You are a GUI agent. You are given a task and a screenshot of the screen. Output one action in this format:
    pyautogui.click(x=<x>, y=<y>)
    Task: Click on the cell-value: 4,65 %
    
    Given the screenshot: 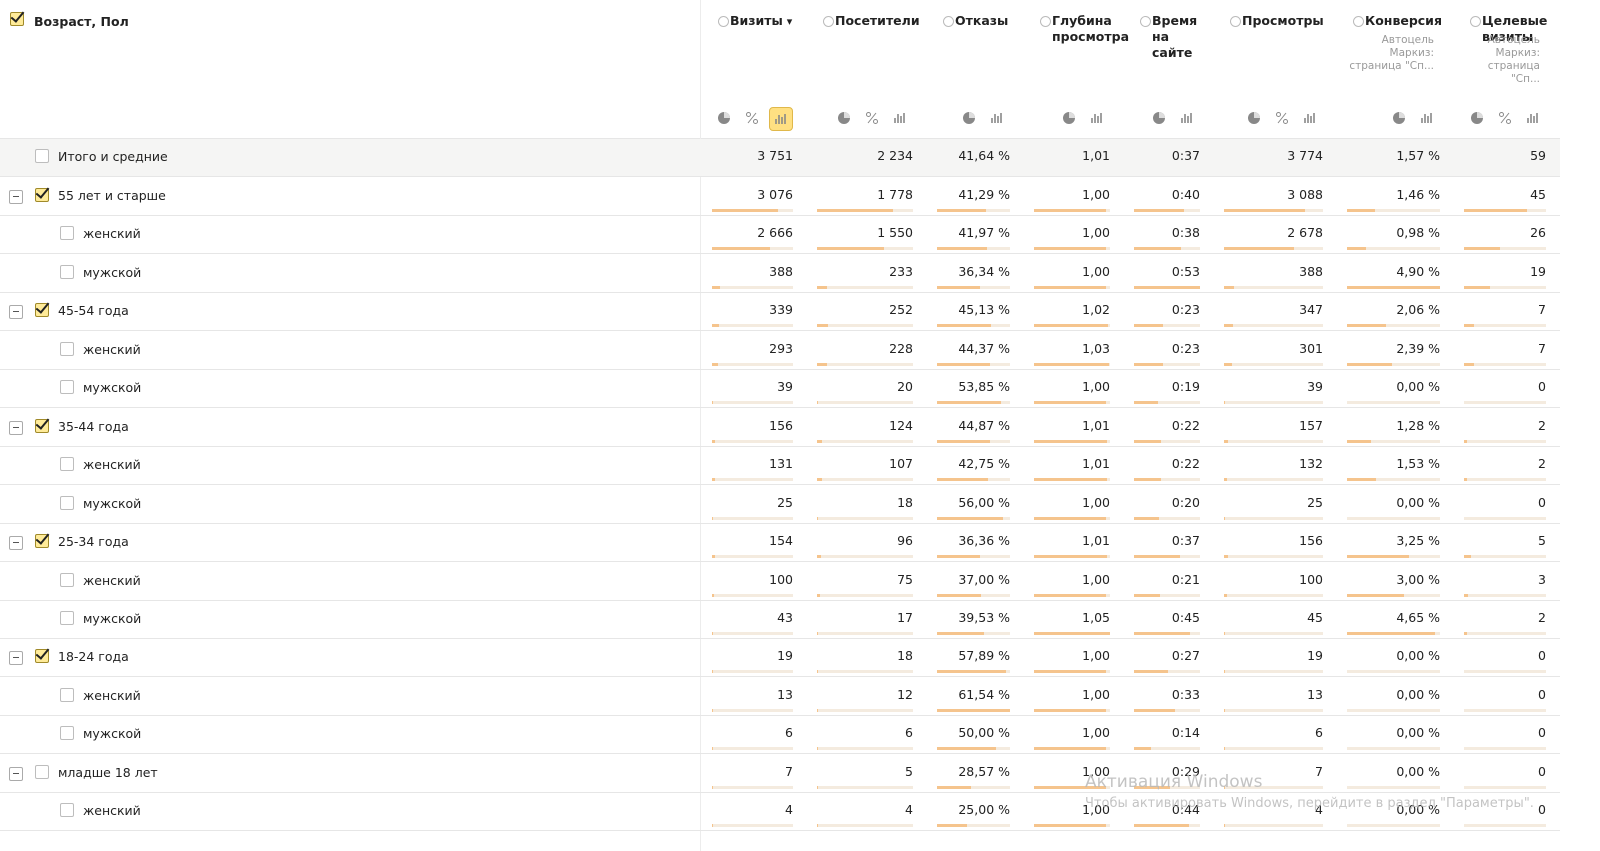 What is the action you would take?
    pyautogui.click(x=1418, y=617)
    